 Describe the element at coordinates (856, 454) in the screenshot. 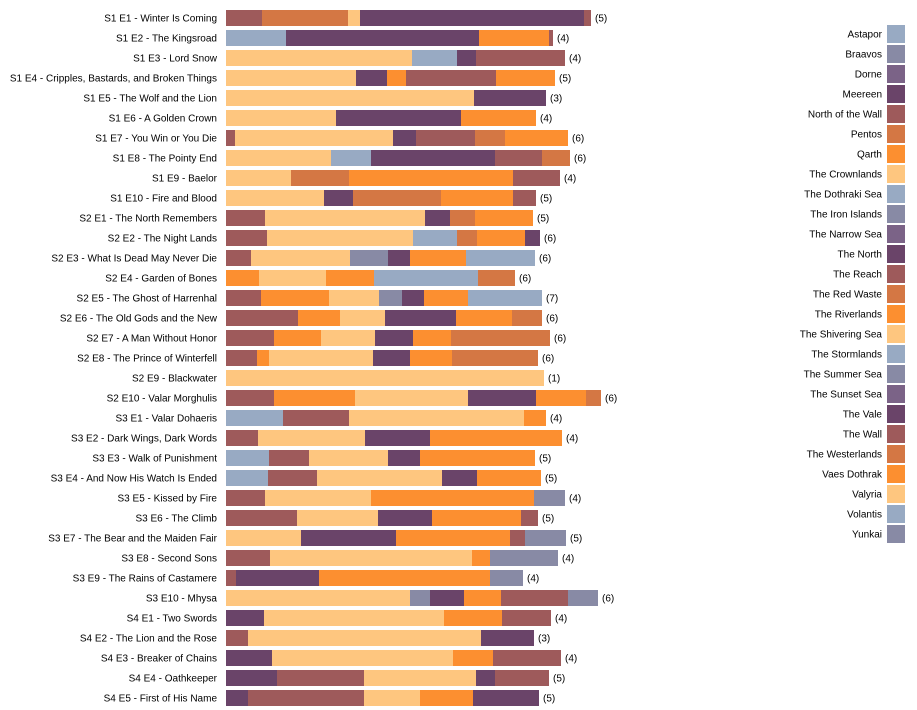

I see `legend-item: The Westerlands` at that location.